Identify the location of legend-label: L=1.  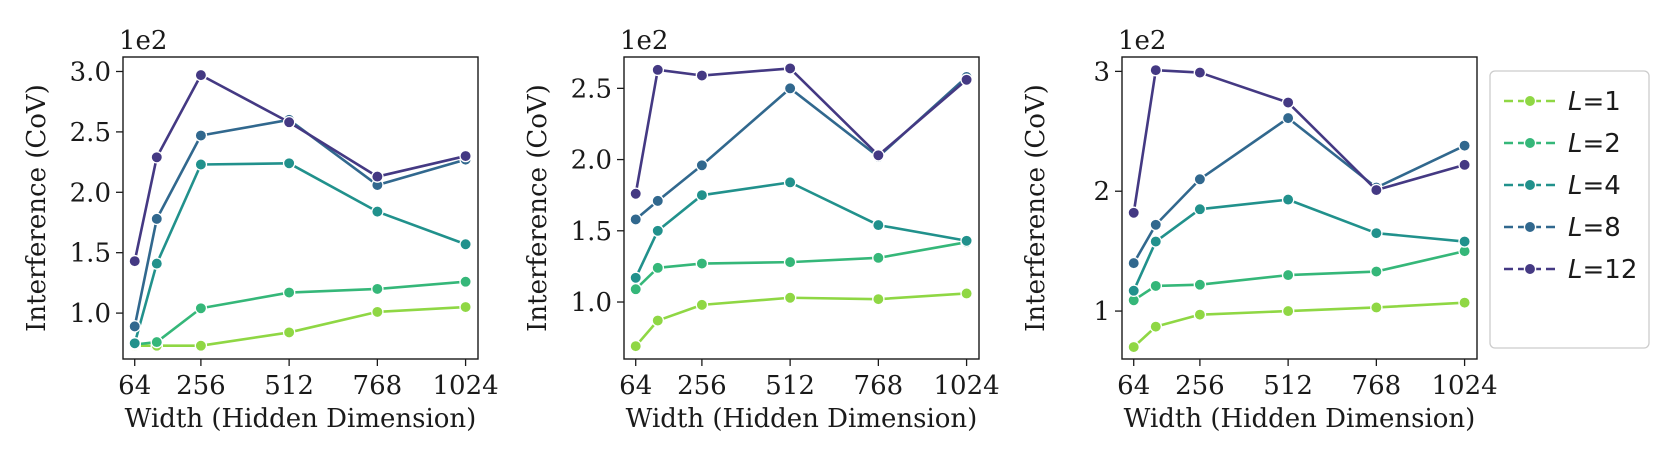
(1594, 102).